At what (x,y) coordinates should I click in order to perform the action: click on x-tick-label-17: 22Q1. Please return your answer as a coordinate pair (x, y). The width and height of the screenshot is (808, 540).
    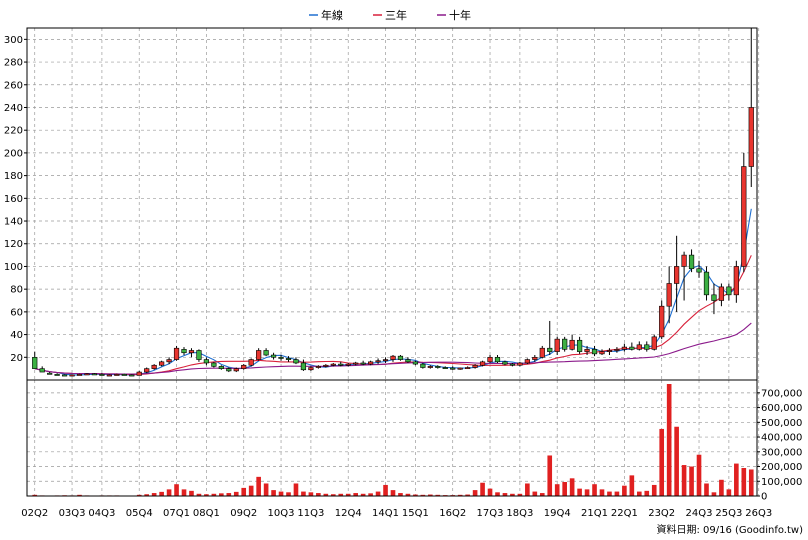
    Looking at the image, I should click on (624, 513).